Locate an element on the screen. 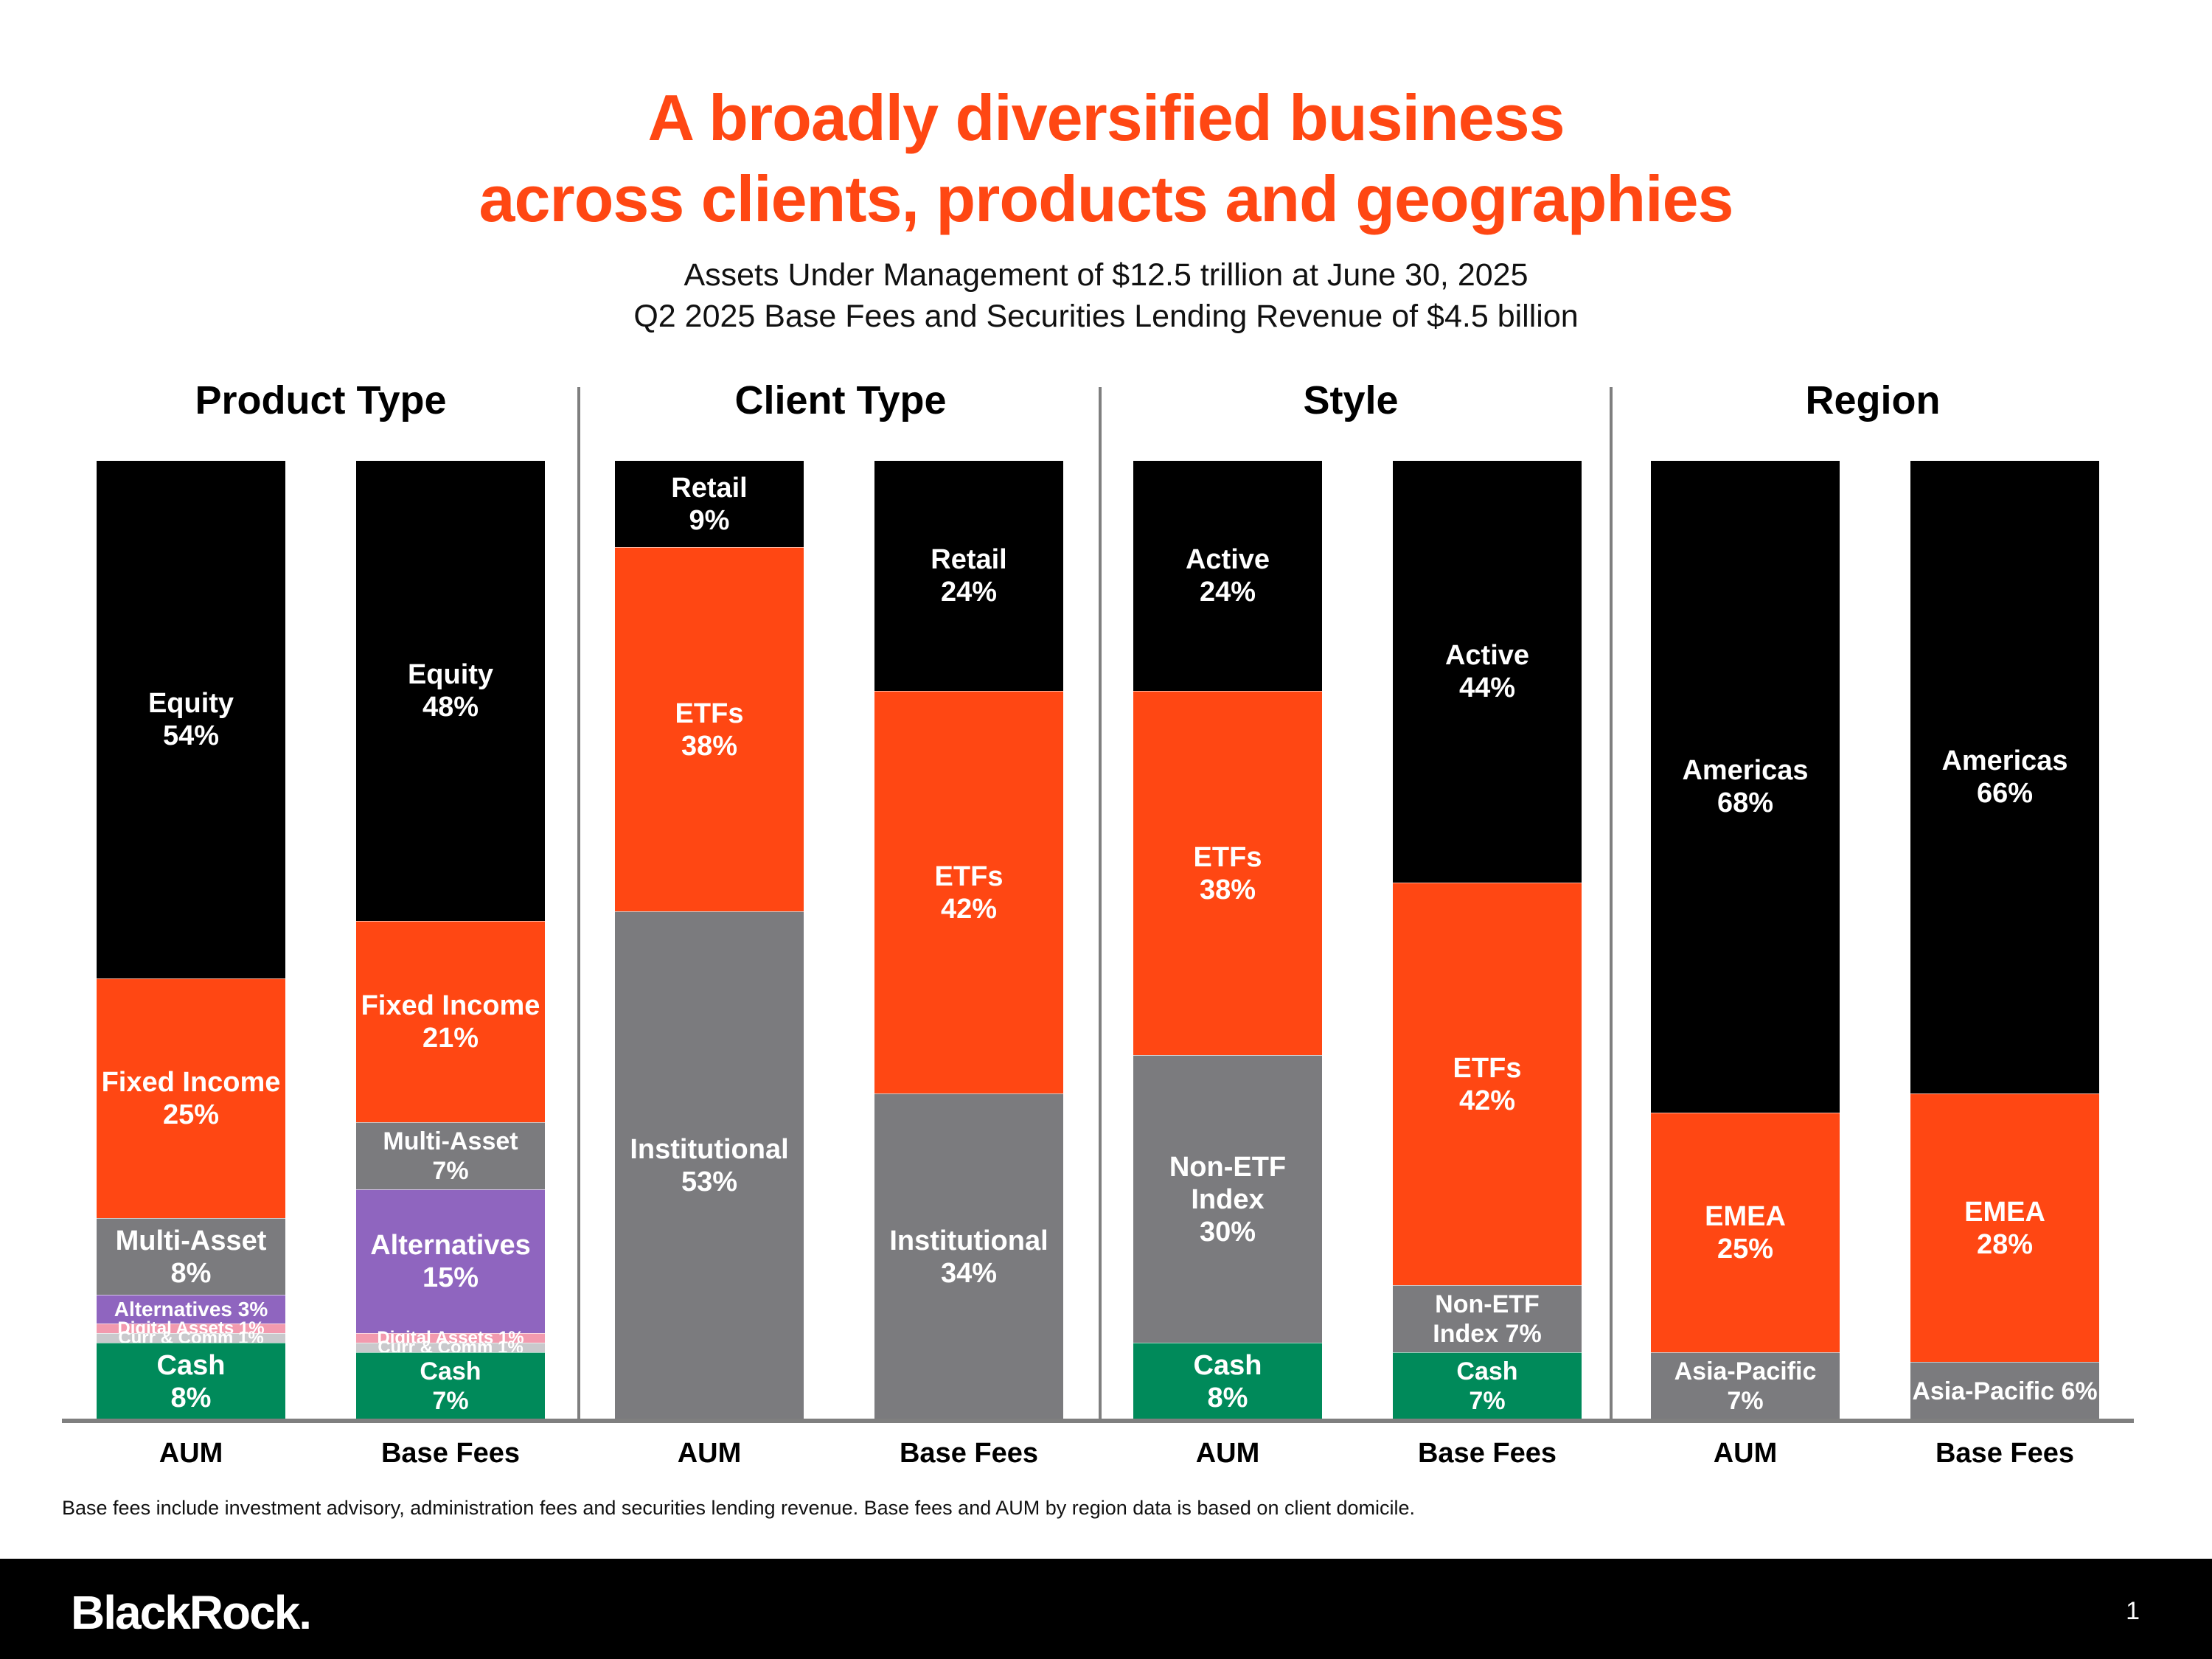 The height and width of the screenshot is (1659, 2212). title-line-1: A broadly diversified business is located at coordinates (1106, 117).